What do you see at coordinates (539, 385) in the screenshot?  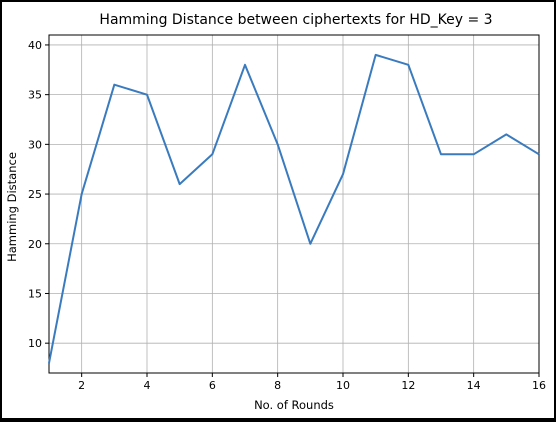 I see `x-tick-label: 16` at bounding box center [539, 385].